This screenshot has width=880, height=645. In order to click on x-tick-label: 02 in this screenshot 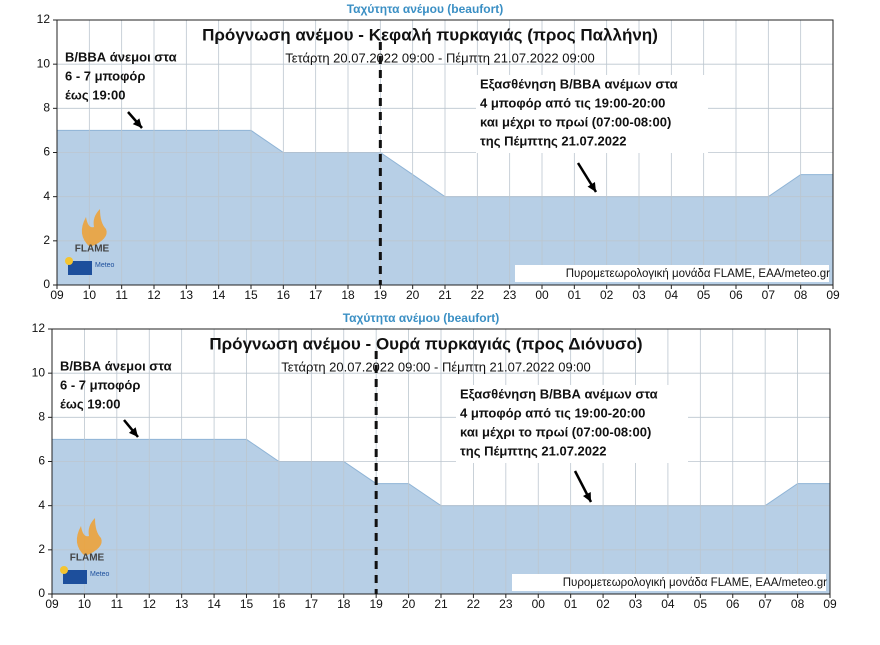, I will do `click(603, 604)`.